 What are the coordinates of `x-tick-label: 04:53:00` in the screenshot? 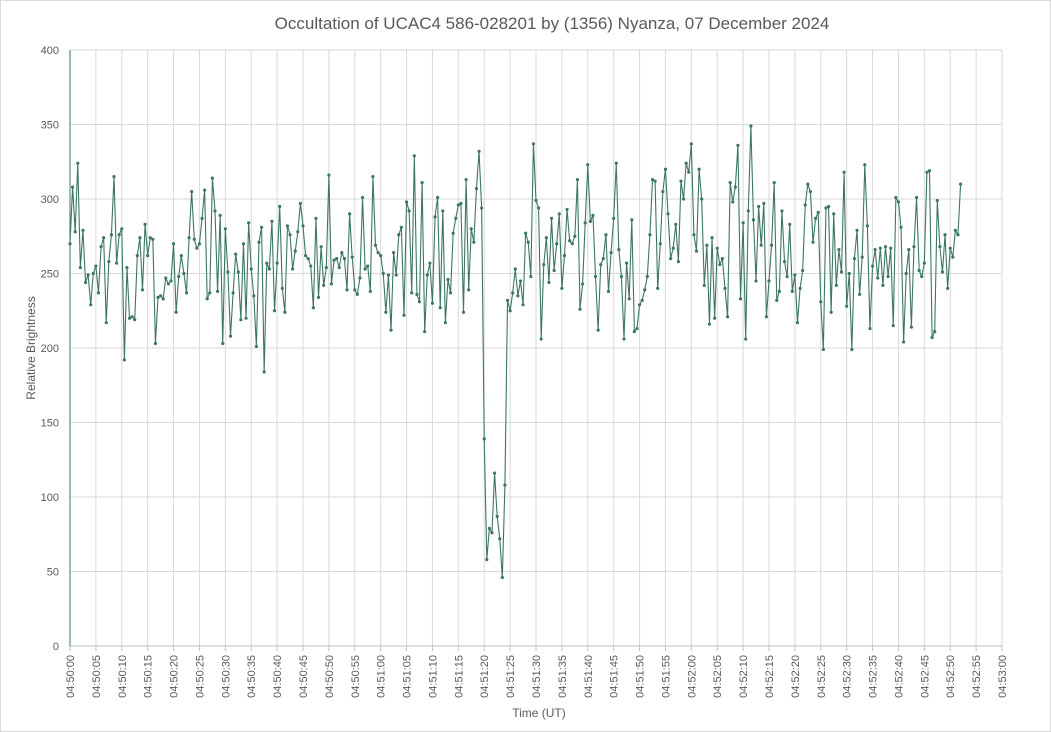 It's located at (1003, 676).